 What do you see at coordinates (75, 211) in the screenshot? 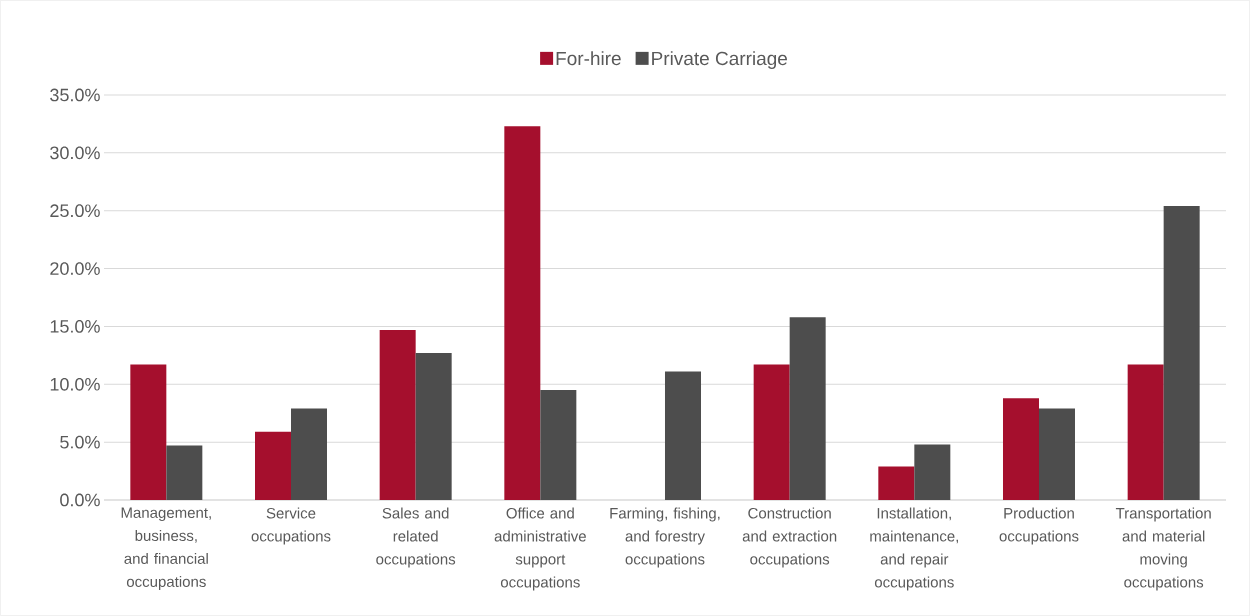
I see `y-tick-label: 25.0%` at bounding box center [75, 211].